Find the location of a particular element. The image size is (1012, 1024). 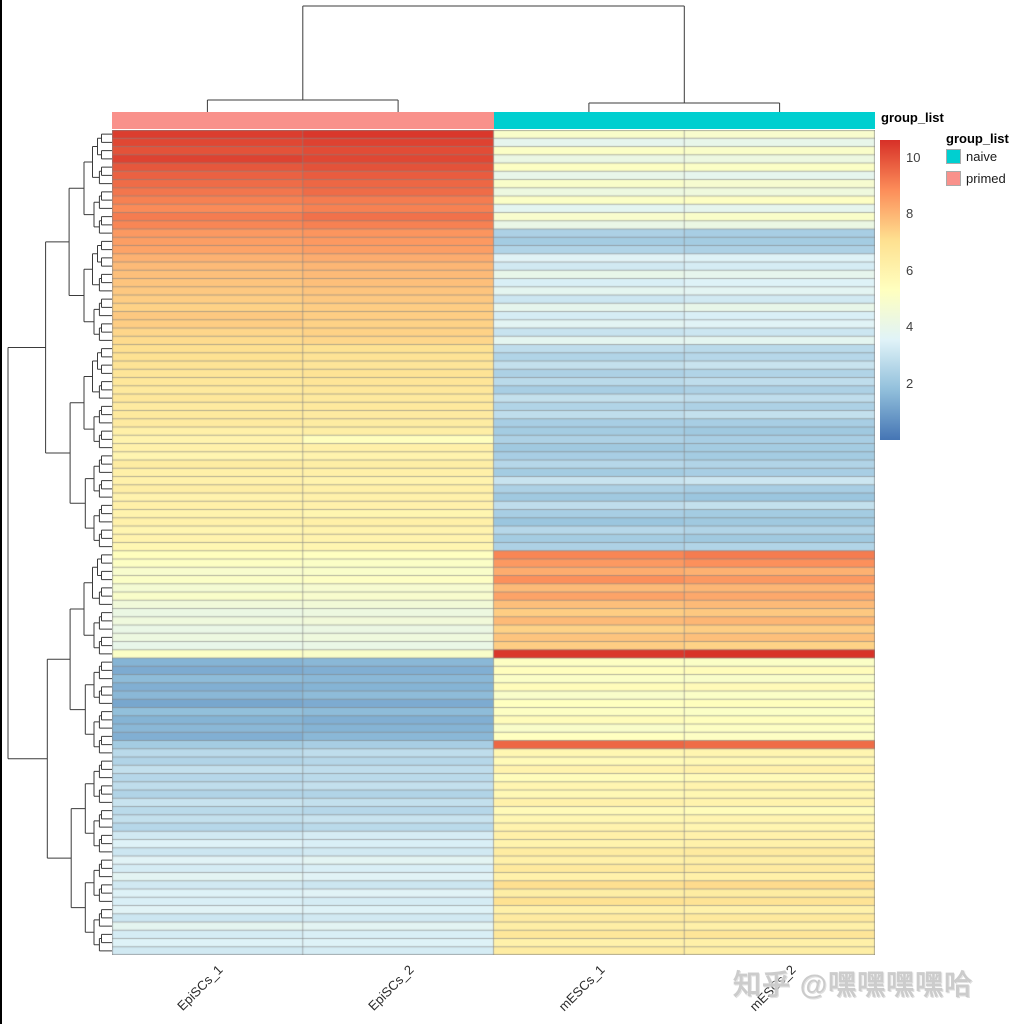

annotation-title: group_list is located at coordinates (912, 117).